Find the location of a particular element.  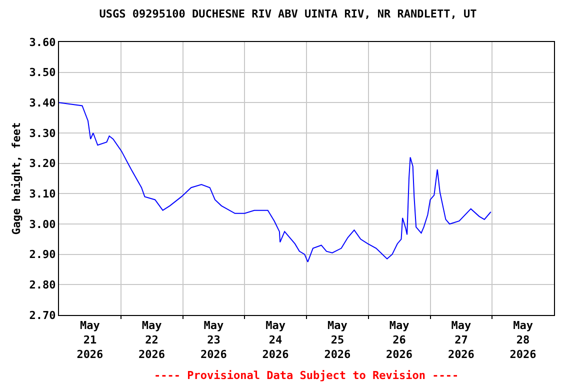

x-tick-label: May 24 2026 is located at coordinates (276, 340).